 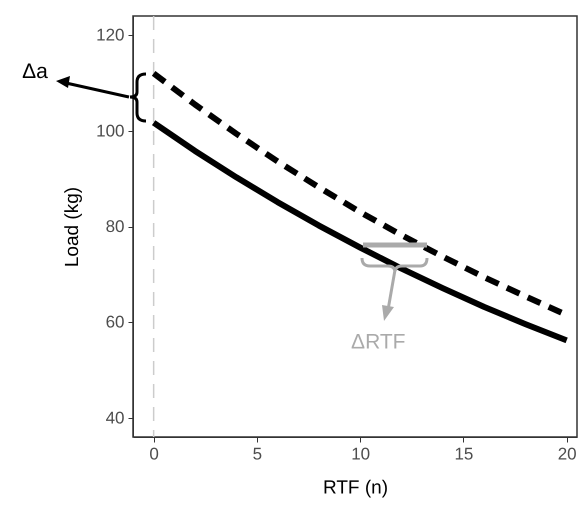 What do you see at coordinates (115, 226) in the screenshot?
I see `y-tick-label: 80` at bounding box center [115, 226].